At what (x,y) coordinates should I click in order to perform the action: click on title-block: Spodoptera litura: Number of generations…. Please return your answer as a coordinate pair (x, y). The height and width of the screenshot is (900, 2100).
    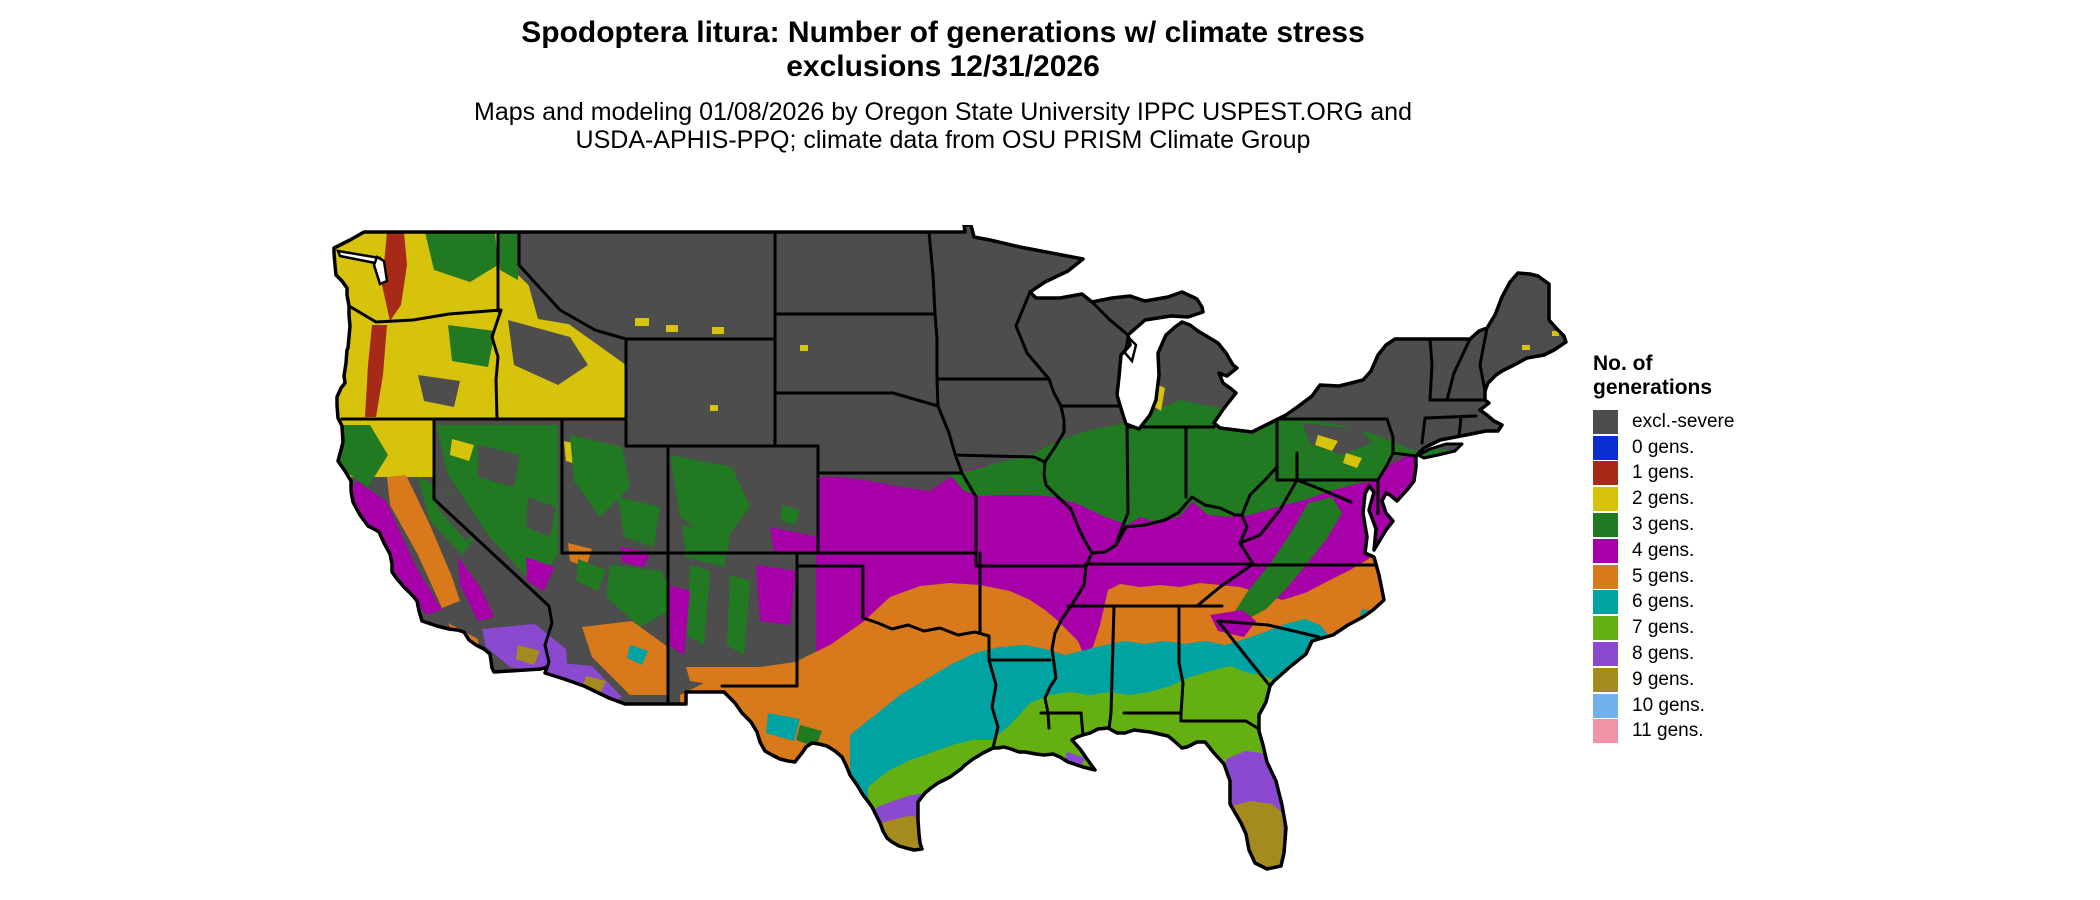
    Looking at the image, I should click on (943, 85).